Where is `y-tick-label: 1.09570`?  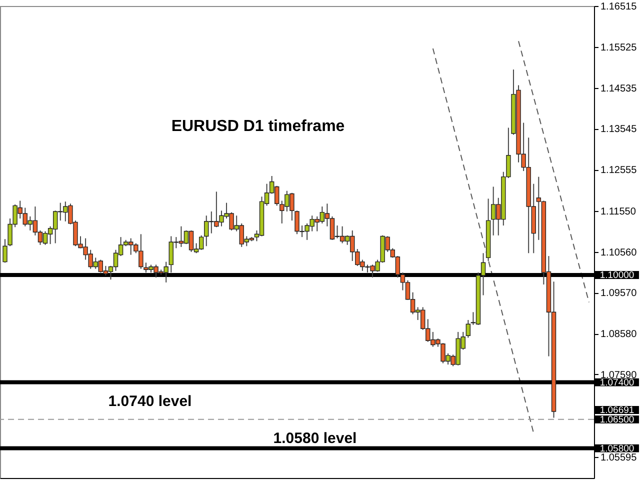
y-tick-label: 1.09570 is located at coordinates (619, 294).